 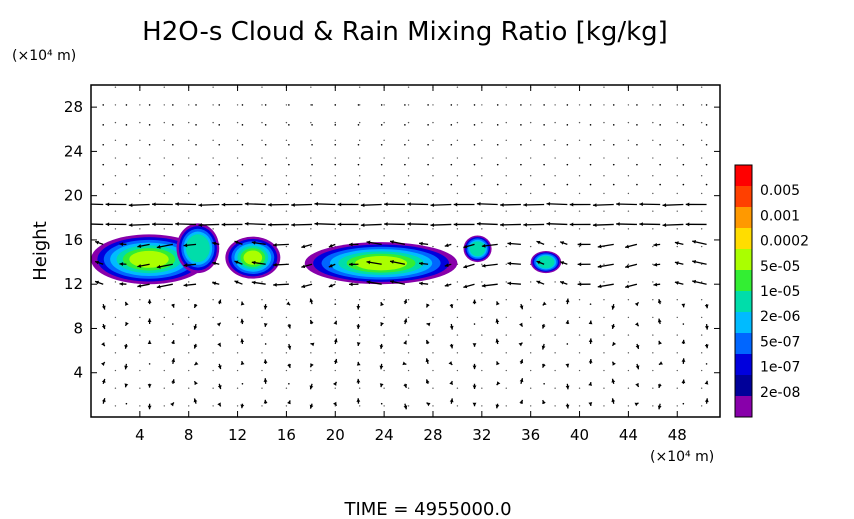 What do you see at coordinates (73, 151) in the screenshot?
I see `y-tick-label: 24` at bounding box center [73, 151].